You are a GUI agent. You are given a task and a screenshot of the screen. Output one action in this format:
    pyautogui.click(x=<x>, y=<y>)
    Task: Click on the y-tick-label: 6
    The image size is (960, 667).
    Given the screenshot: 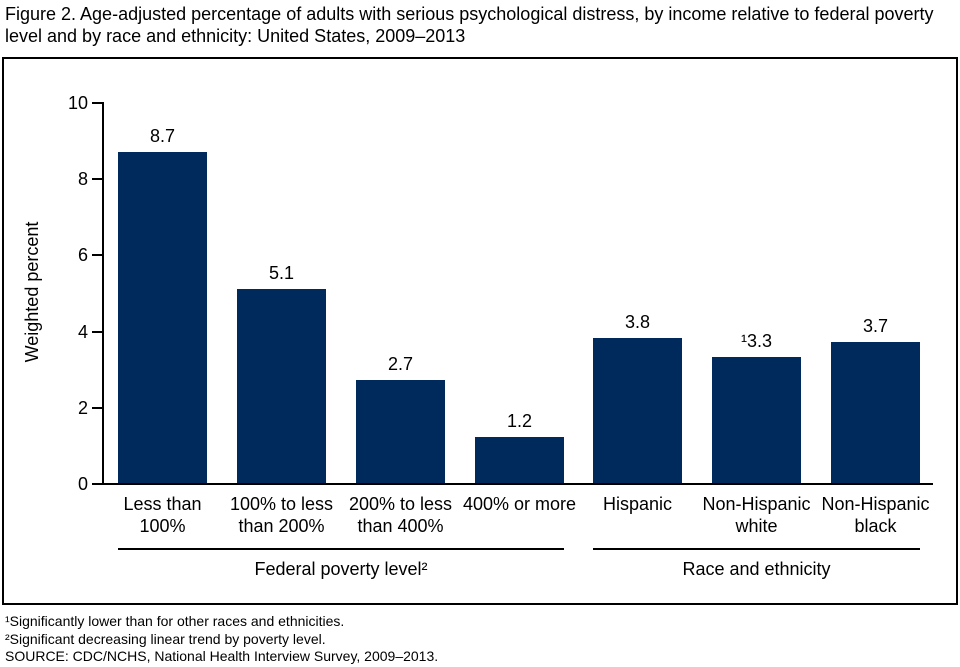 What is the action you would take?
    pyautogui.click(x=82, y=255)
    